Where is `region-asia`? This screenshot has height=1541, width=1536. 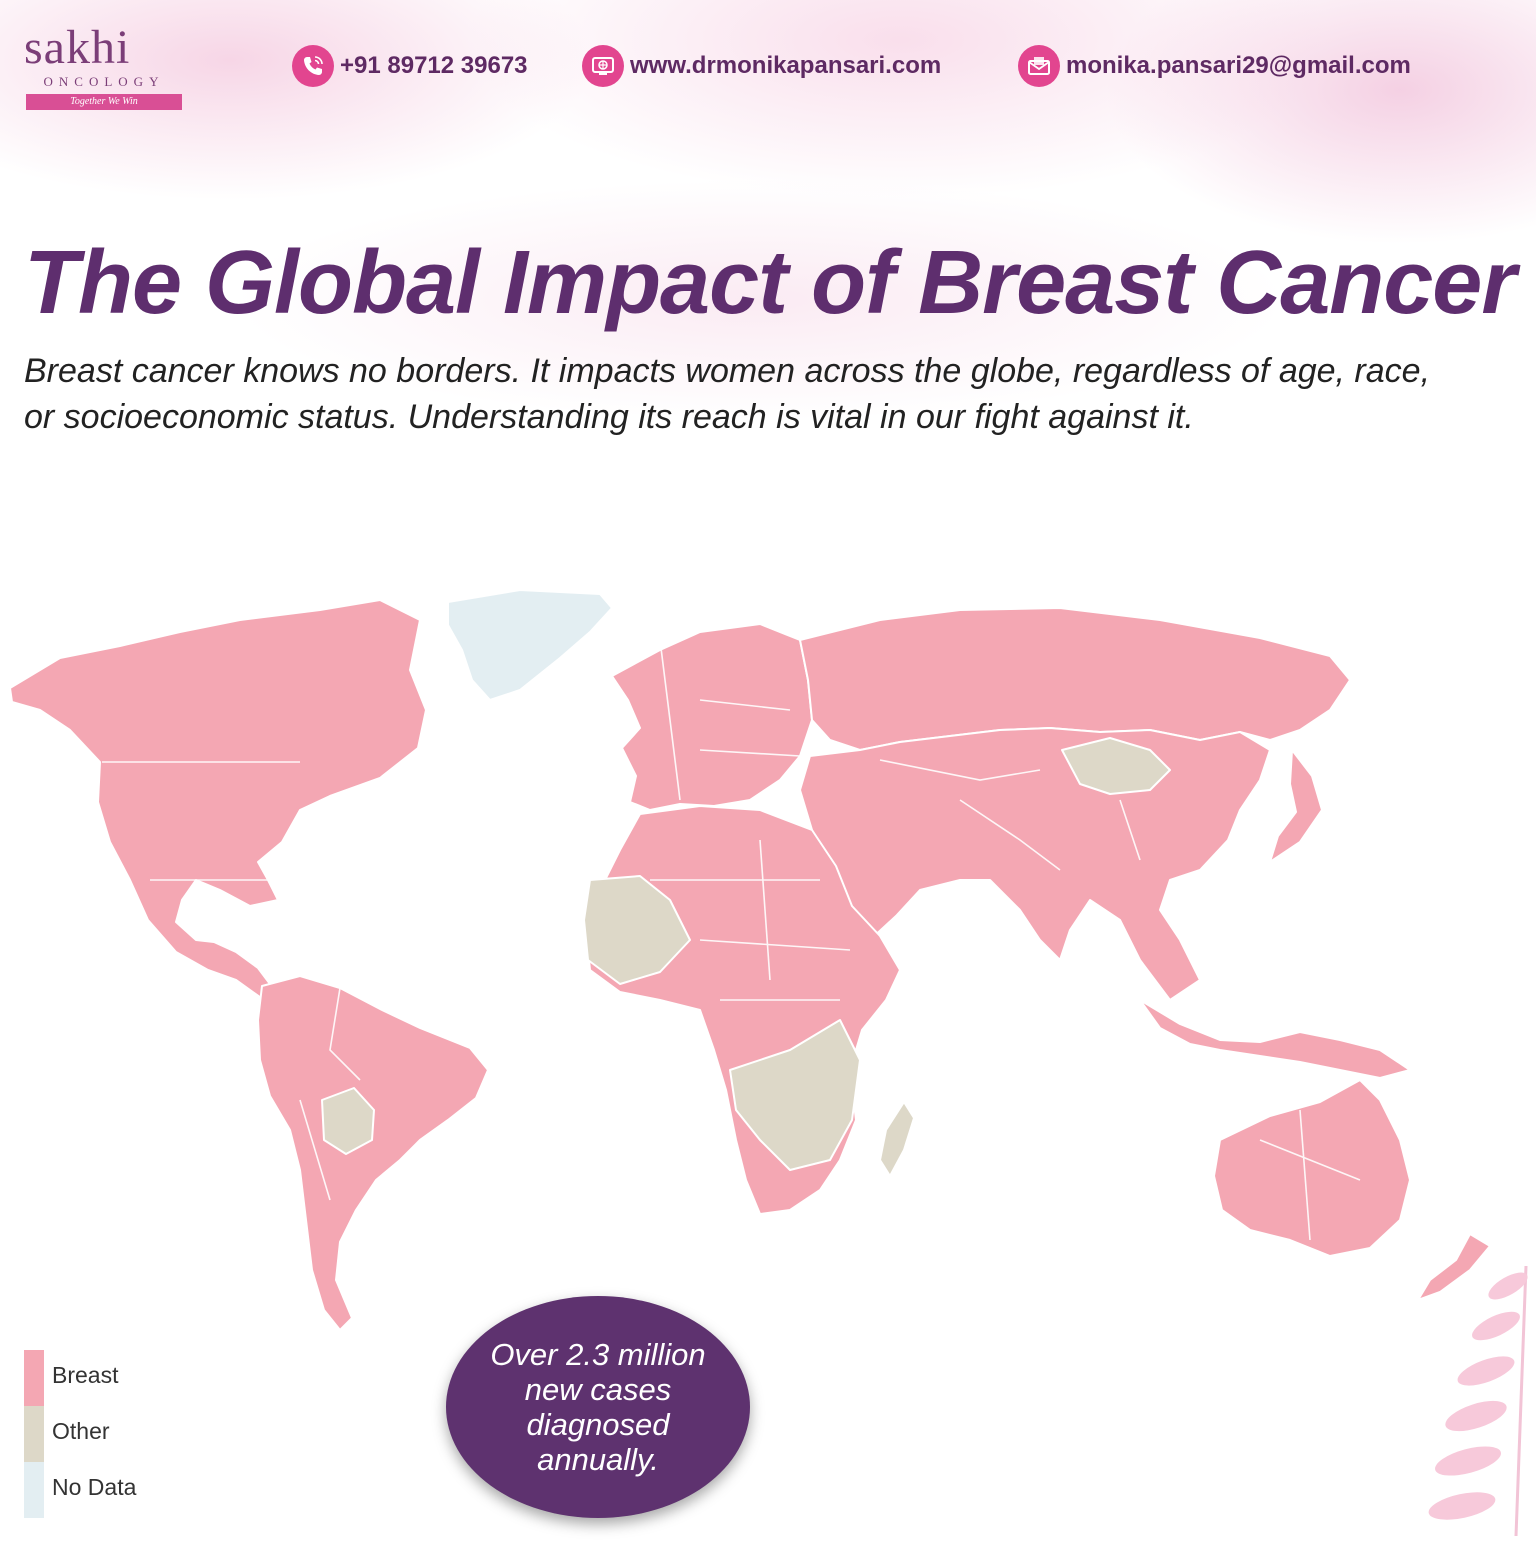 region-asia is located at coordinates (1035, 864).